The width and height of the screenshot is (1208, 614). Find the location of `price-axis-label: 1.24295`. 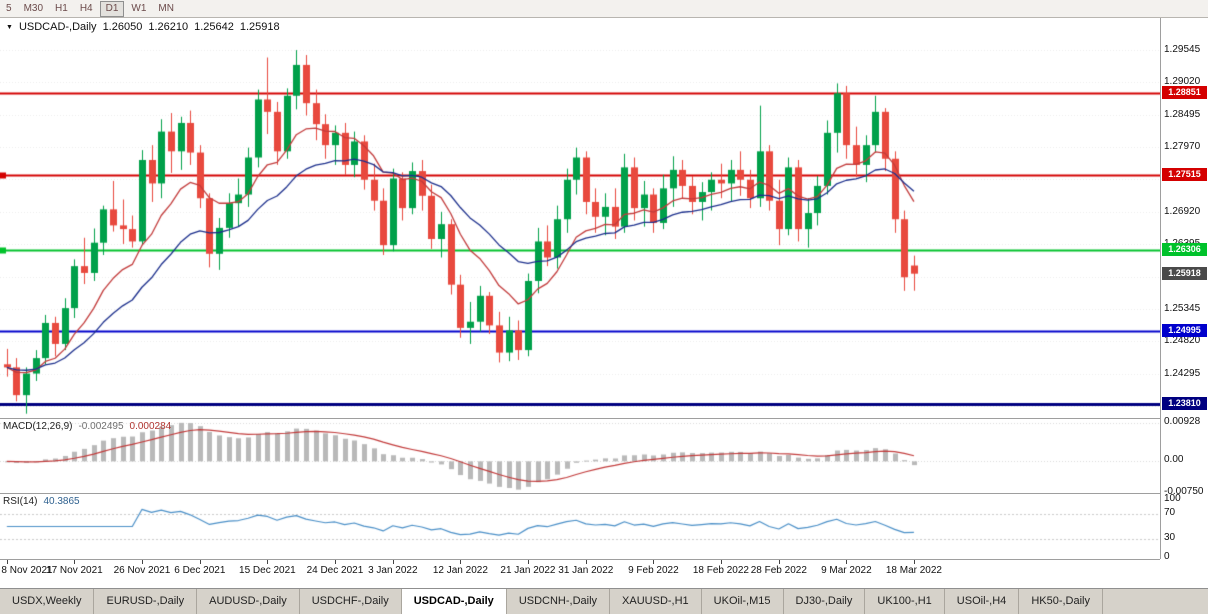

price-axis-label: 1.24295 is located at coordinates (1182, 373).